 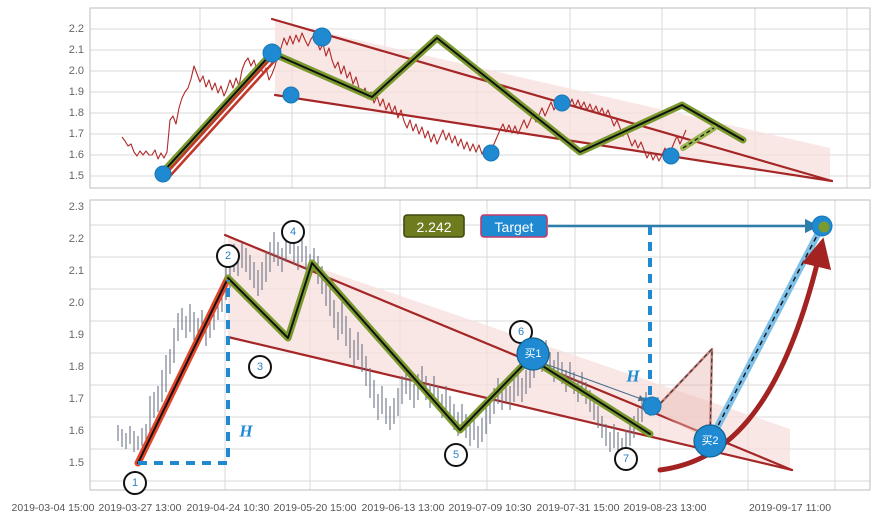 What do you see at coordinates (698, 138) in the screenshot?
I see `upper-projection-core` at bounding box center [698, 138].